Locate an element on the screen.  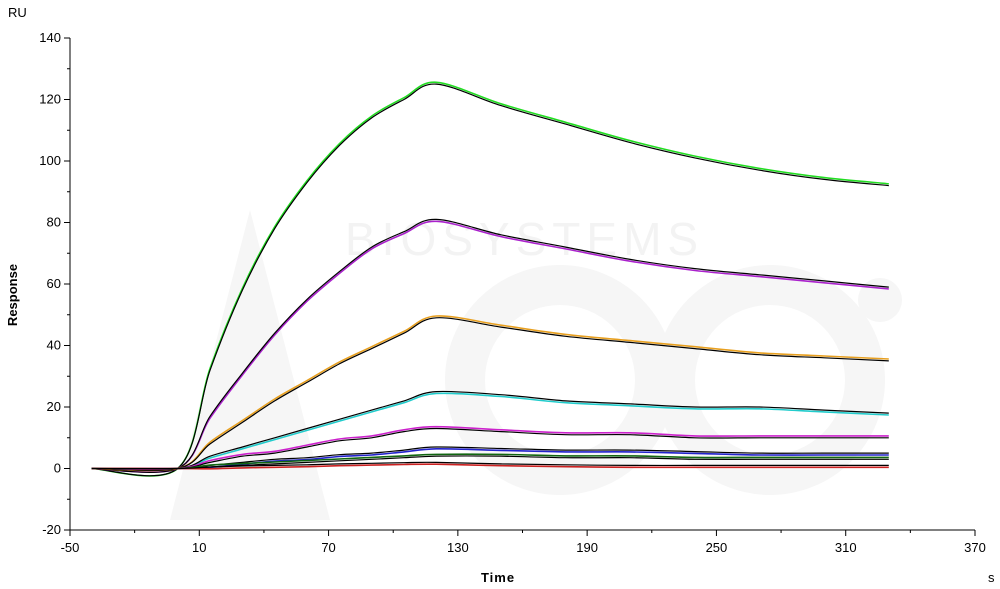
series-4-measured is located at coordinates (490, 431).